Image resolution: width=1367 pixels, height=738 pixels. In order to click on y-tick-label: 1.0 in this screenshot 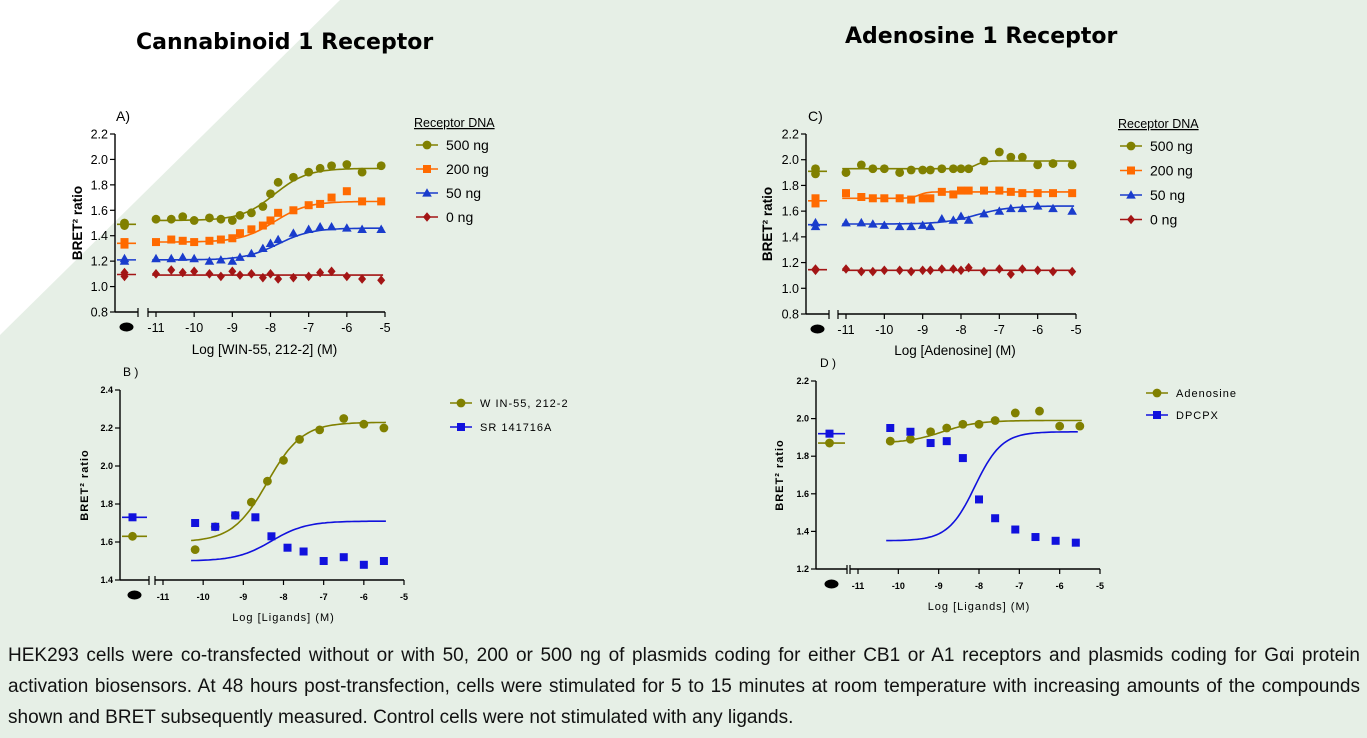, I will do `click(99, 287)`.